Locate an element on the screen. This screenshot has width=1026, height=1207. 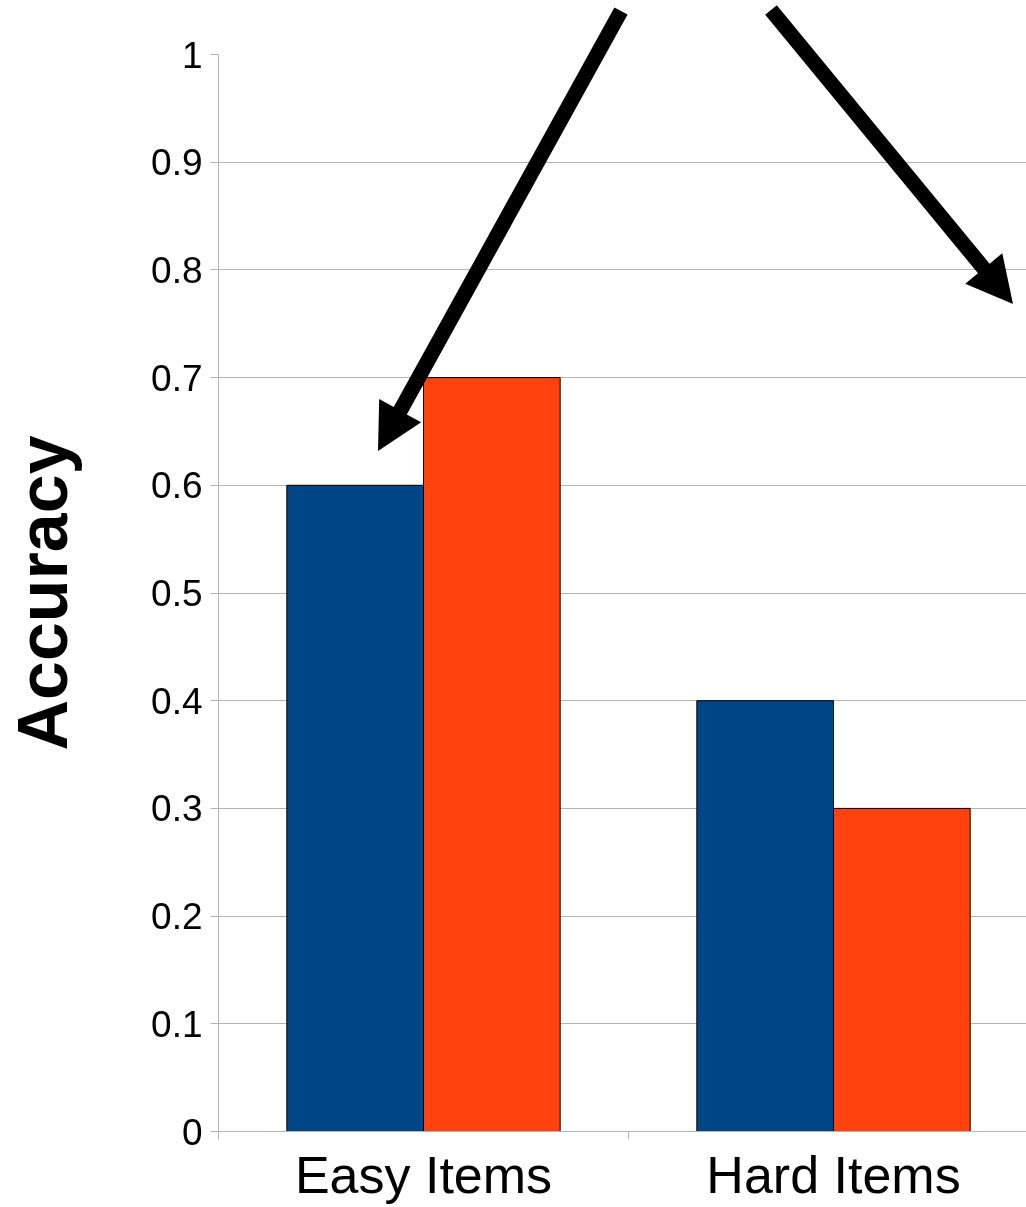
y-tick-label: 0.9 is located at coordinates (177, 163).